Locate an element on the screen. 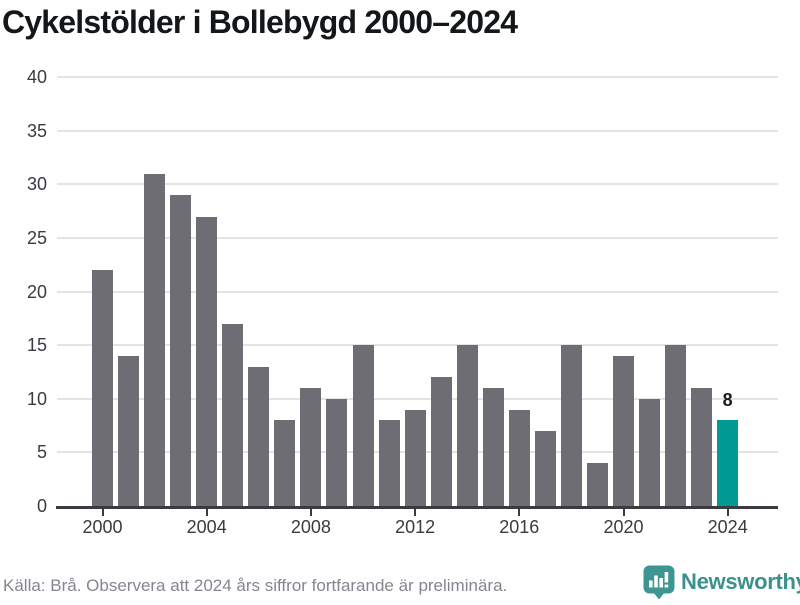  bar-2010 is located at coordinates (363, 425).